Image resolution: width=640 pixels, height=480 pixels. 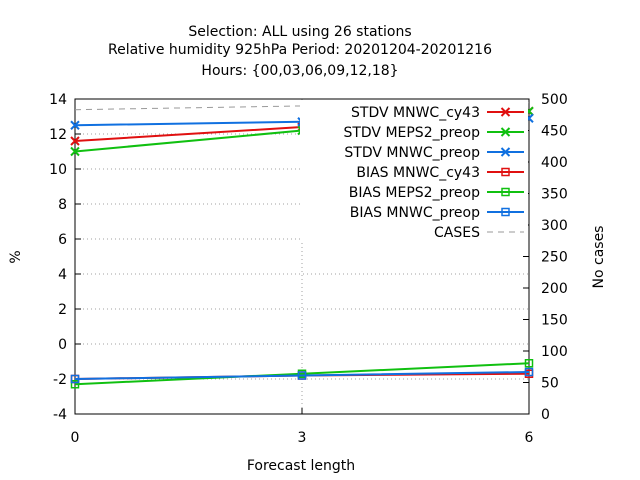 I want to click on series-bias-mnwc-preop, so click(x=302, y=375).